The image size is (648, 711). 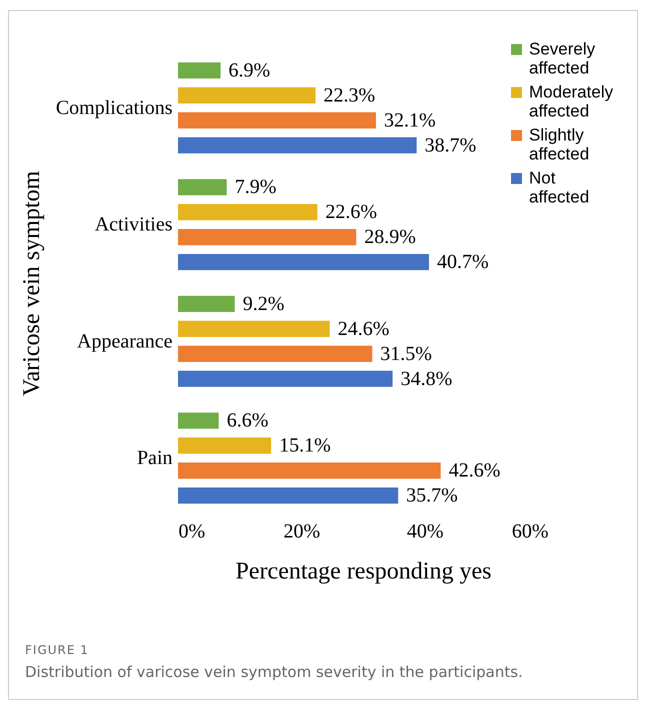 What do you see at coordinates (559, 187) in the screenshot?
I see `legend-label: Not affected` at bounding box center [559, 187].